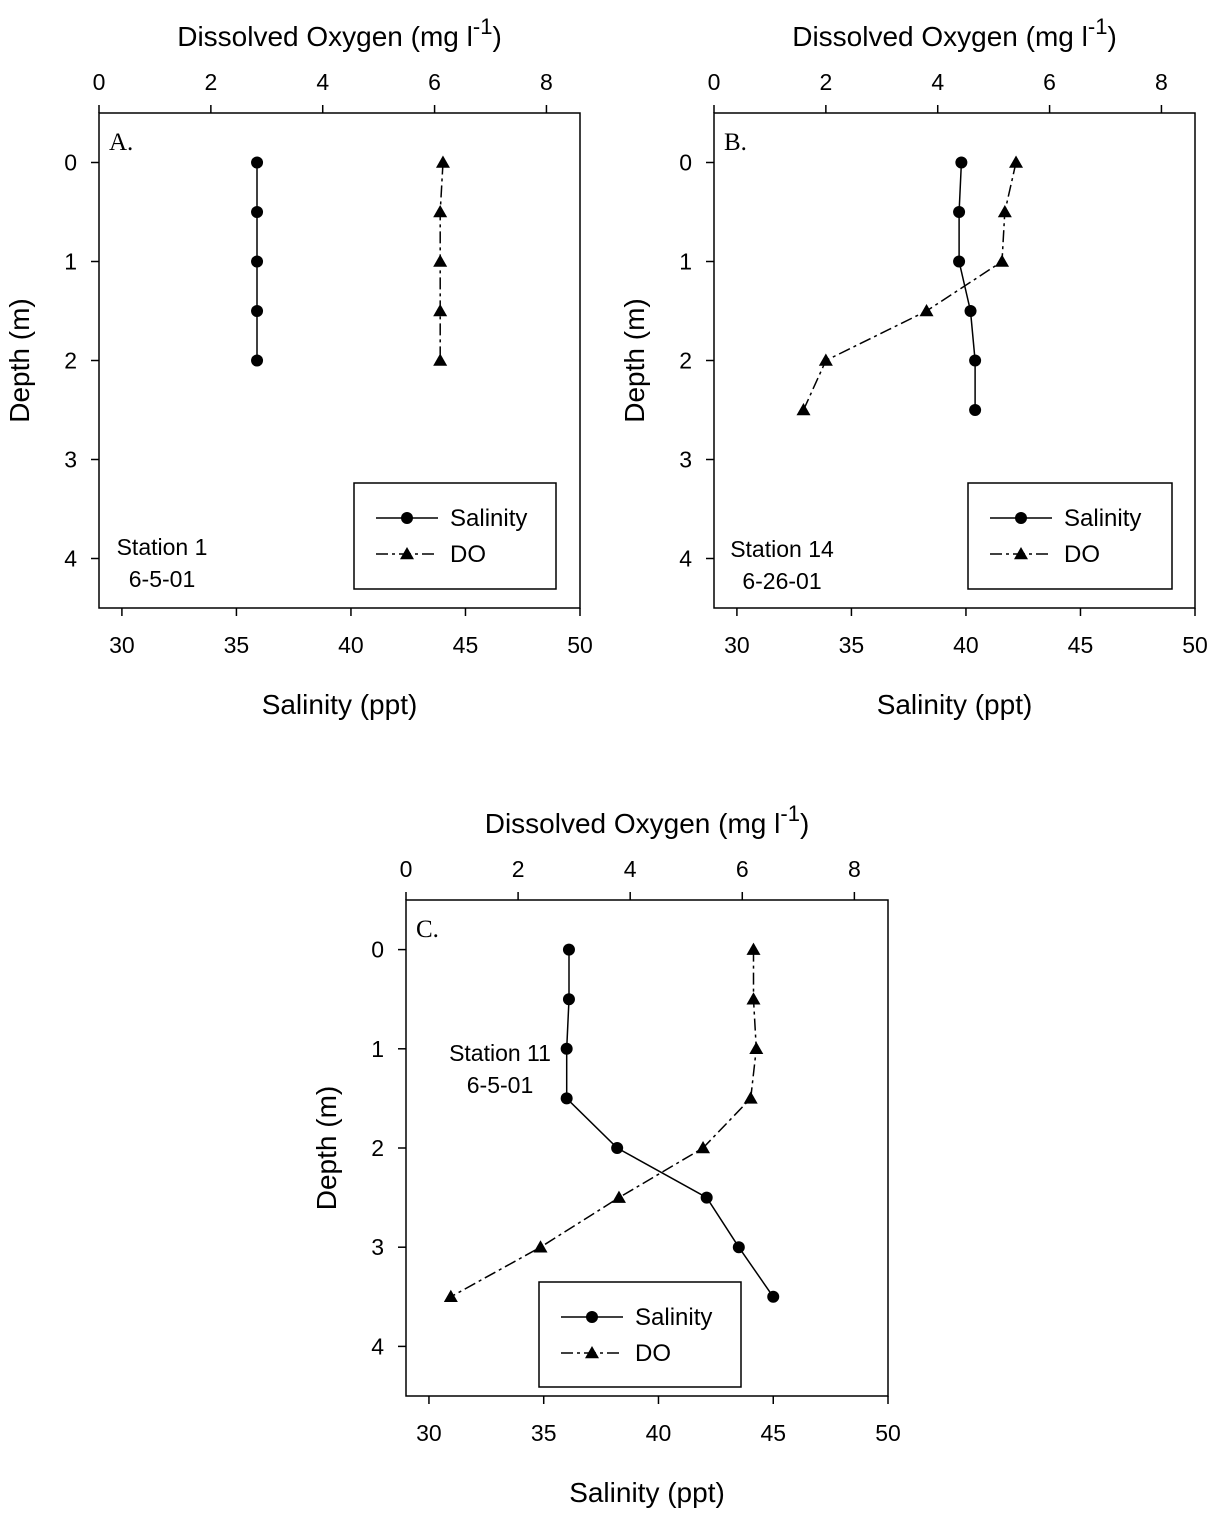 The width and height of the screenshot is (1220, 1514). I want to click on station-label: Station 14, so click(782, 549).